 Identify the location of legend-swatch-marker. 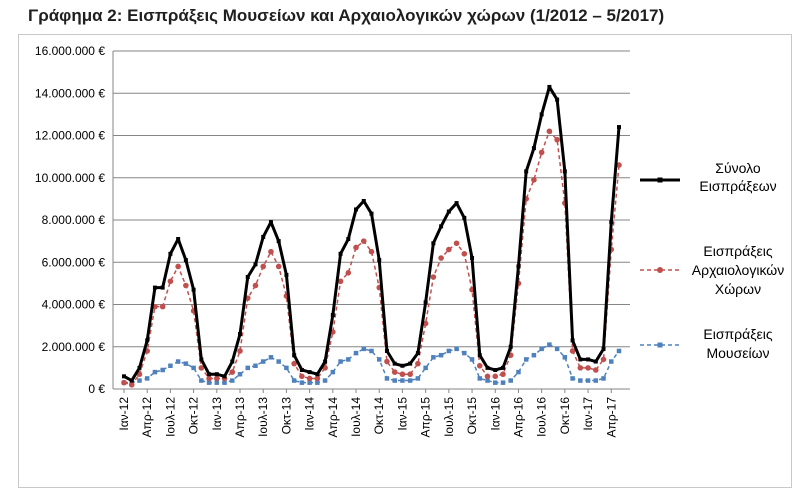
(660, 345).